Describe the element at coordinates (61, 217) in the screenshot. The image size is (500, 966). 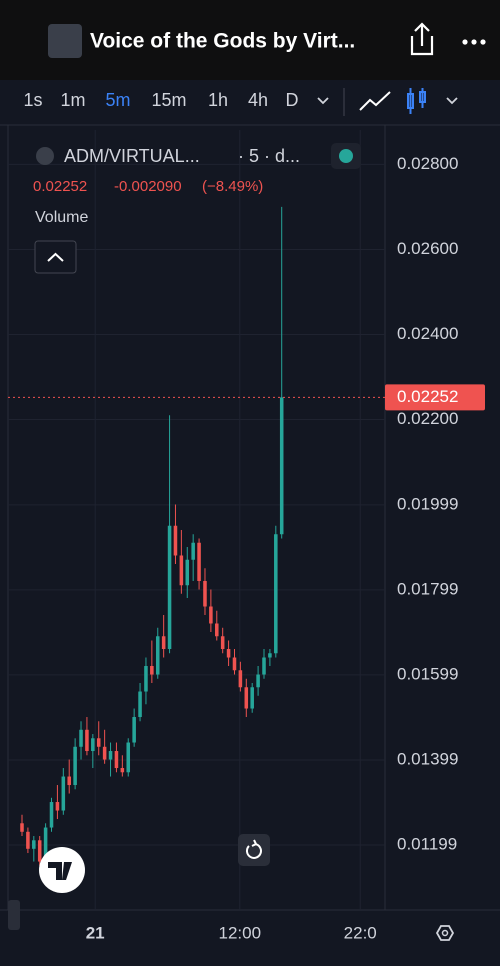
I see `indicator-name: Volume` at that location.